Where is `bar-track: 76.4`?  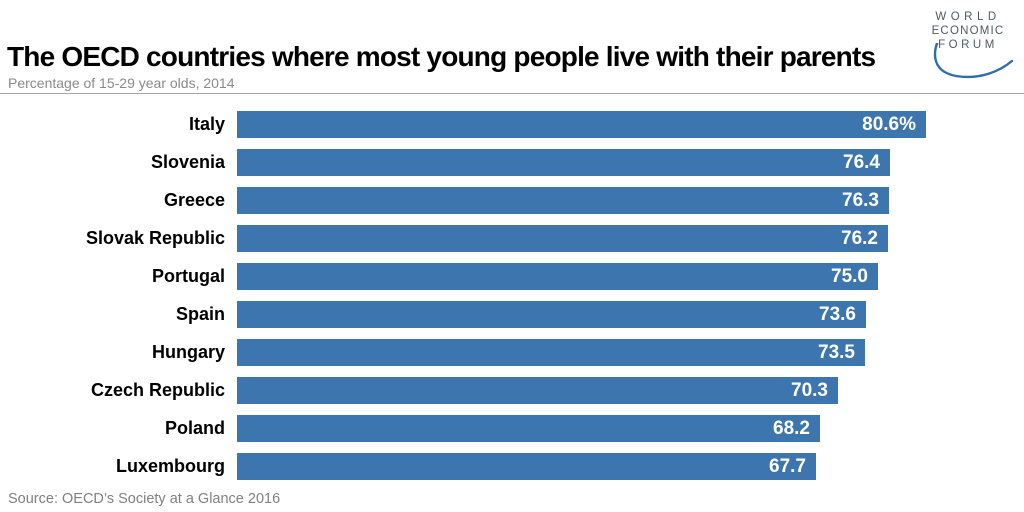
bar-track: 76.4 is located at coordinates (624, 162).